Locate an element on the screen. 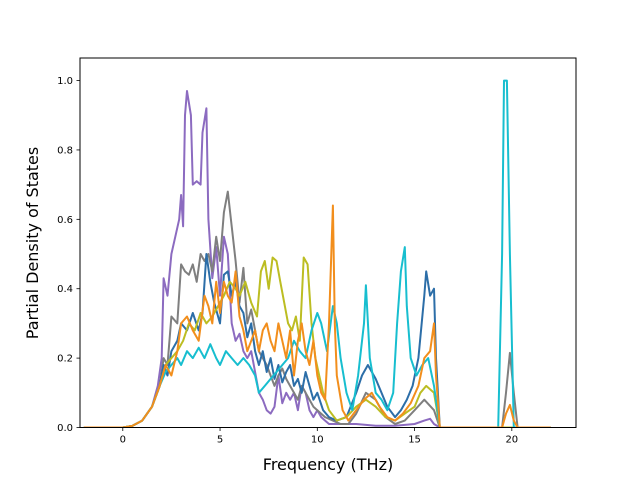  y-axis: 0.0 0.2 0.4 0.6 0.8 1.0 is located at coordinates (68, 255).